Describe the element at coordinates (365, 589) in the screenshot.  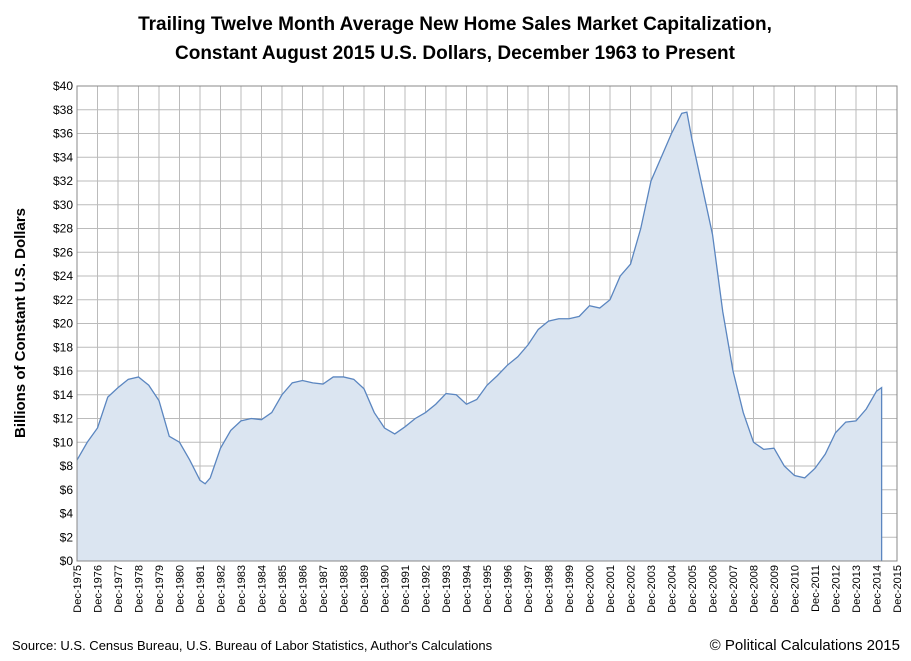
I see `x-tick-label: Dec-1989` at that location.